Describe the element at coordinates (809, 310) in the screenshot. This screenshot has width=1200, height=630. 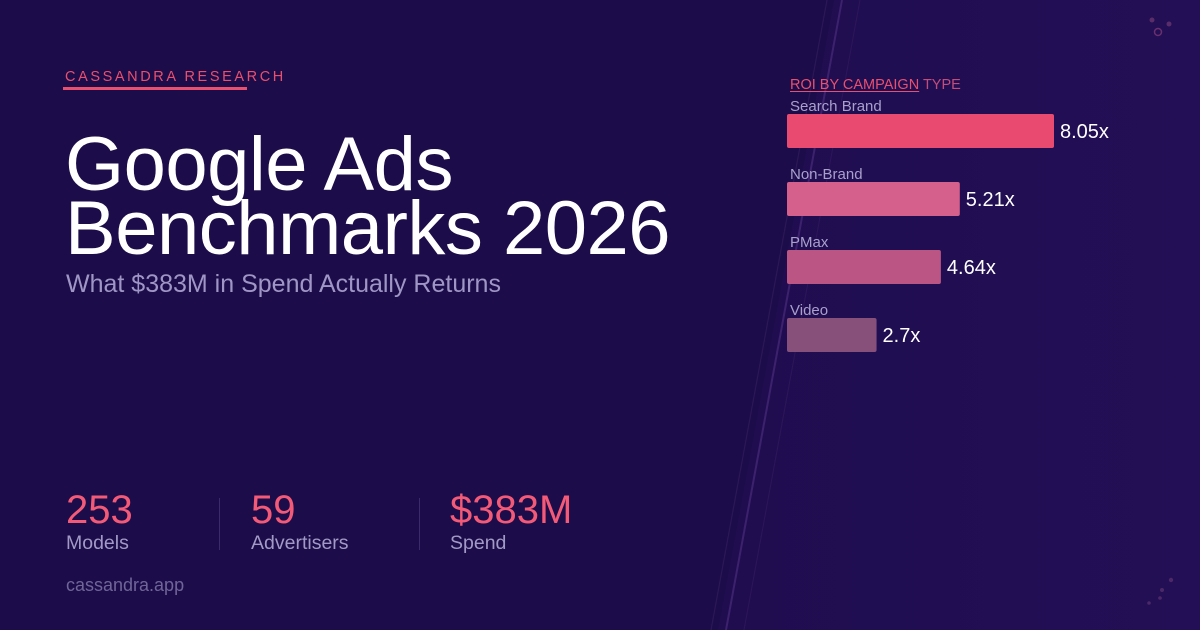
I see `bar-category-label: Video` at that location.